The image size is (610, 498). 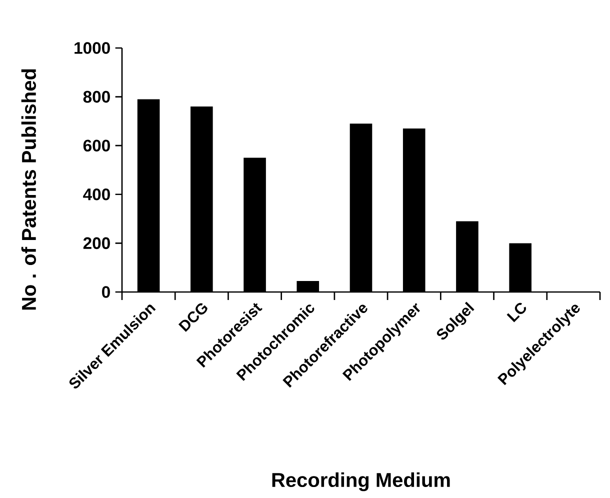 What do you see at coordinates (96, 243) in the screenshot?
I see `y-tick-label: 200` at bounding box center [96, 243].